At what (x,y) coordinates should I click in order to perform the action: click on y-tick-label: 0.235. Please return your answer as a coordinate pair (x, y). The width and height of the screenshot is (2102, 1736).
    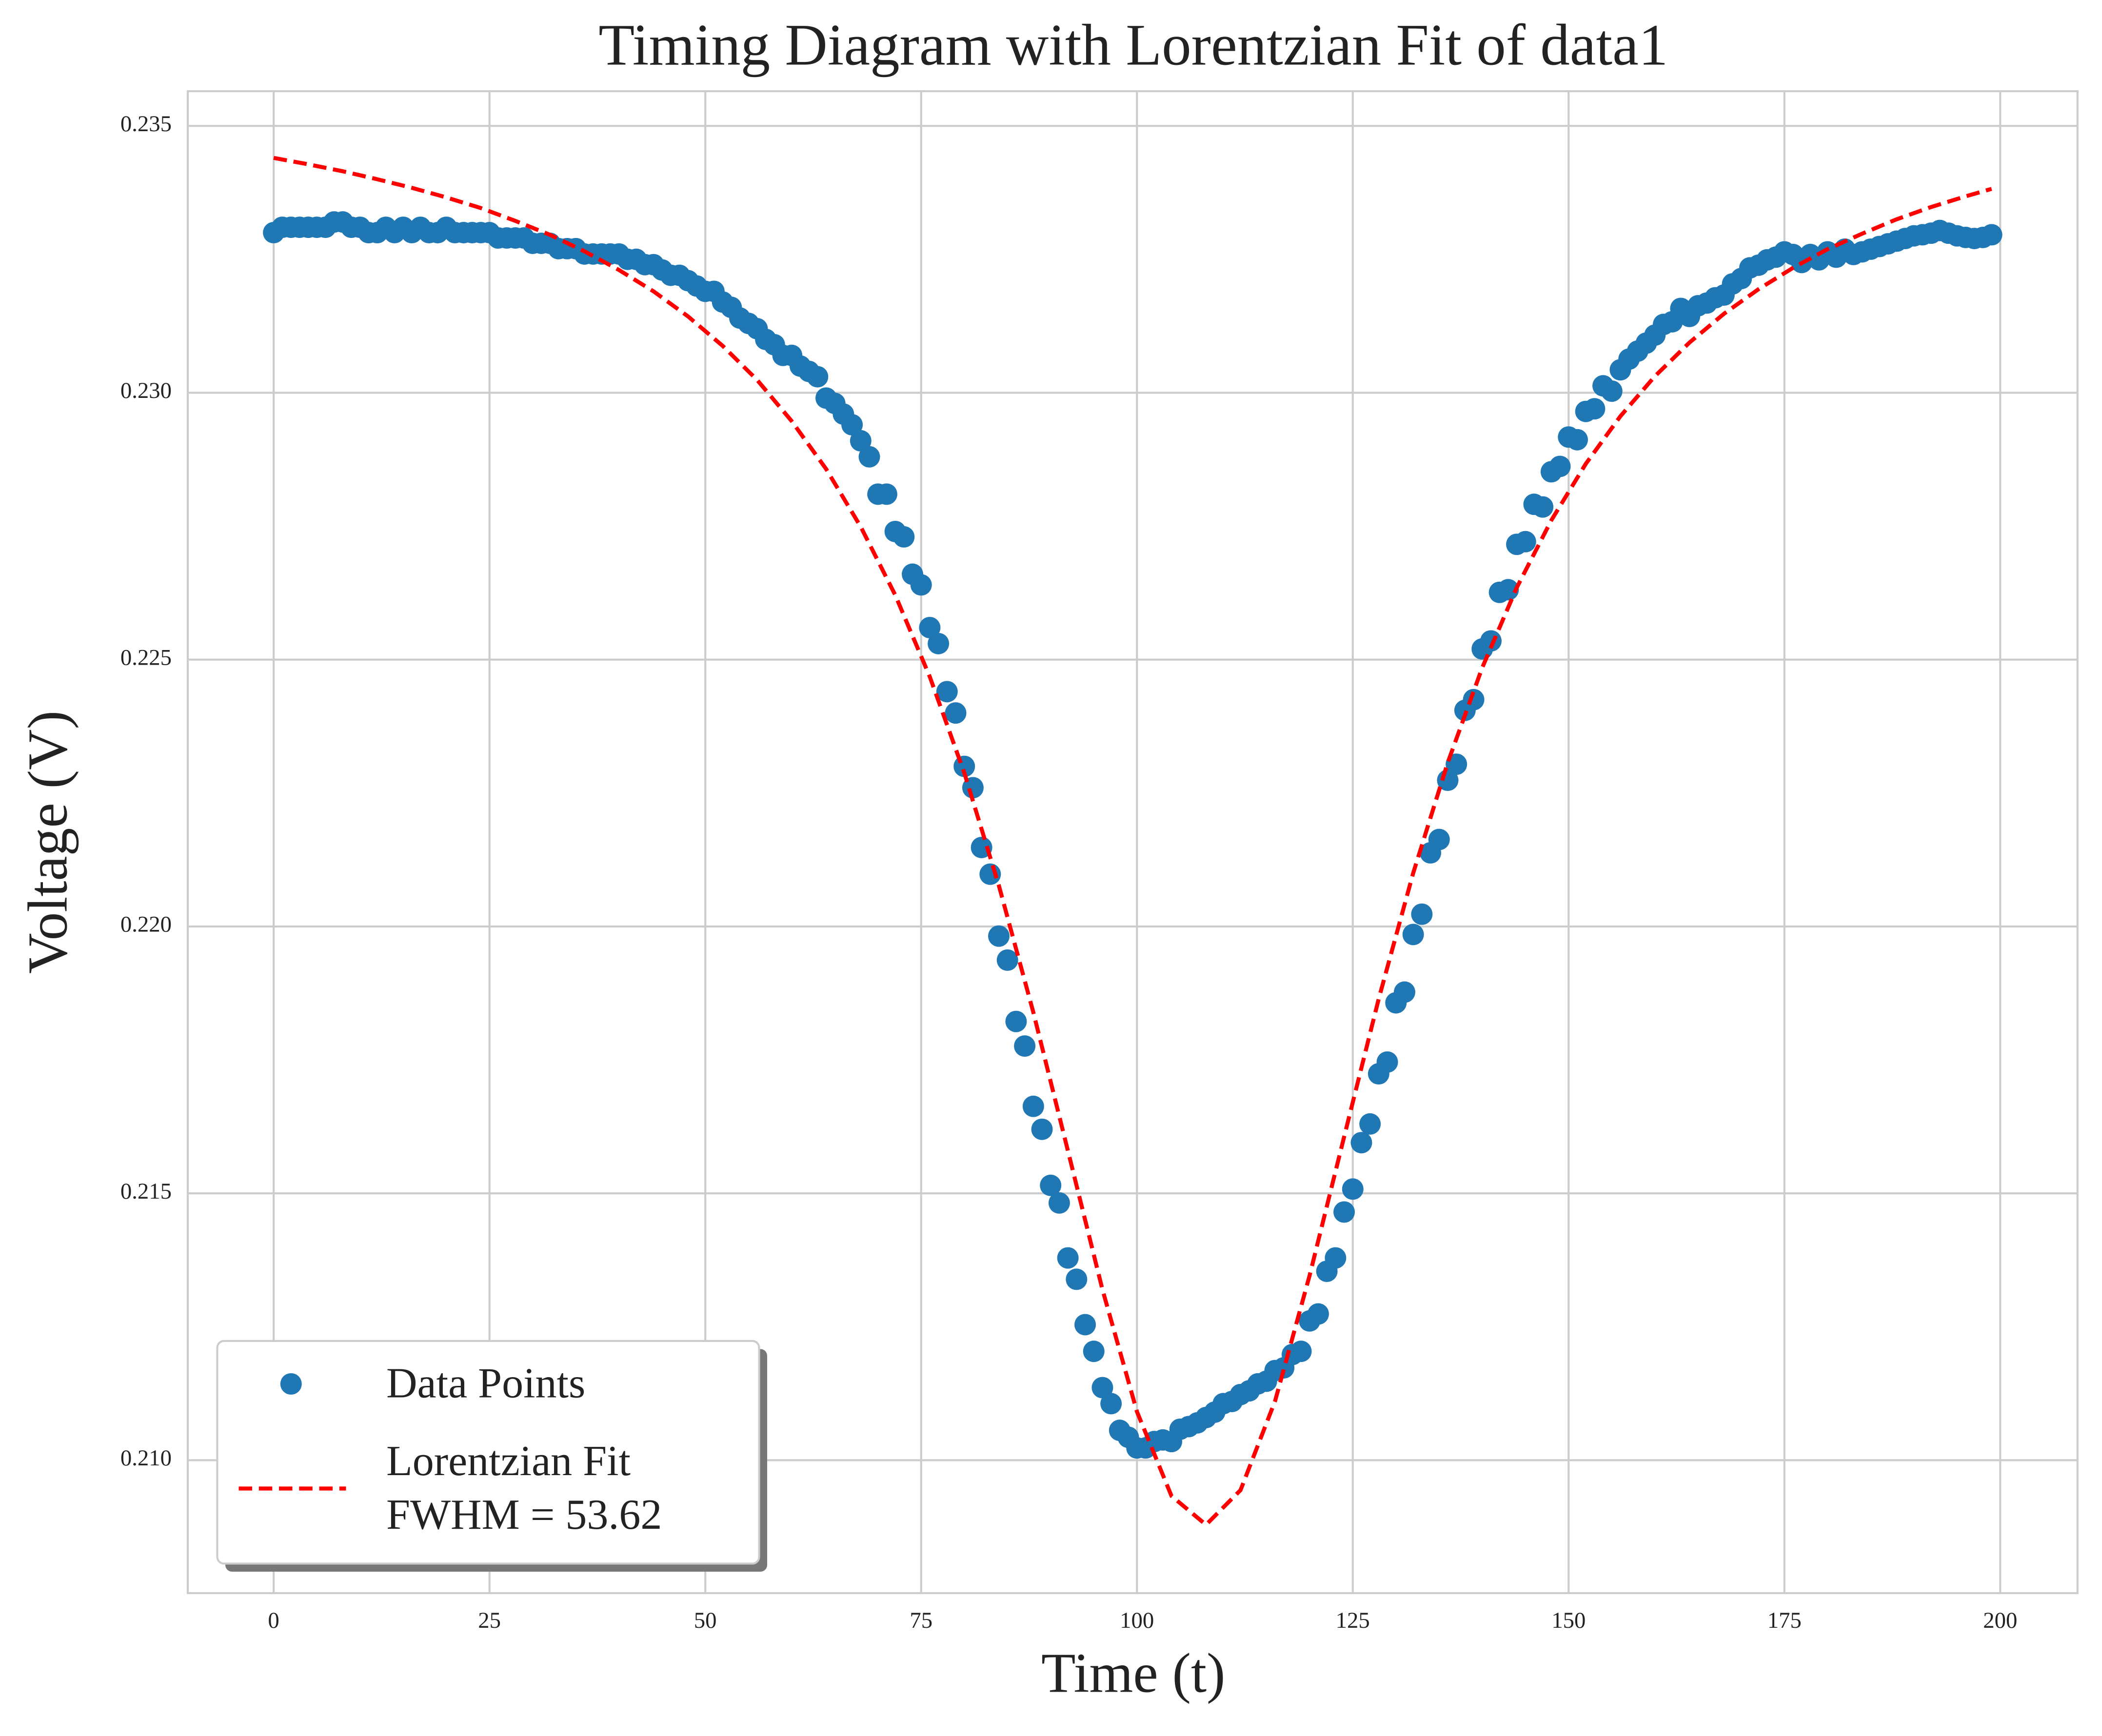
    Looking at the image, I should click on (146, 124).